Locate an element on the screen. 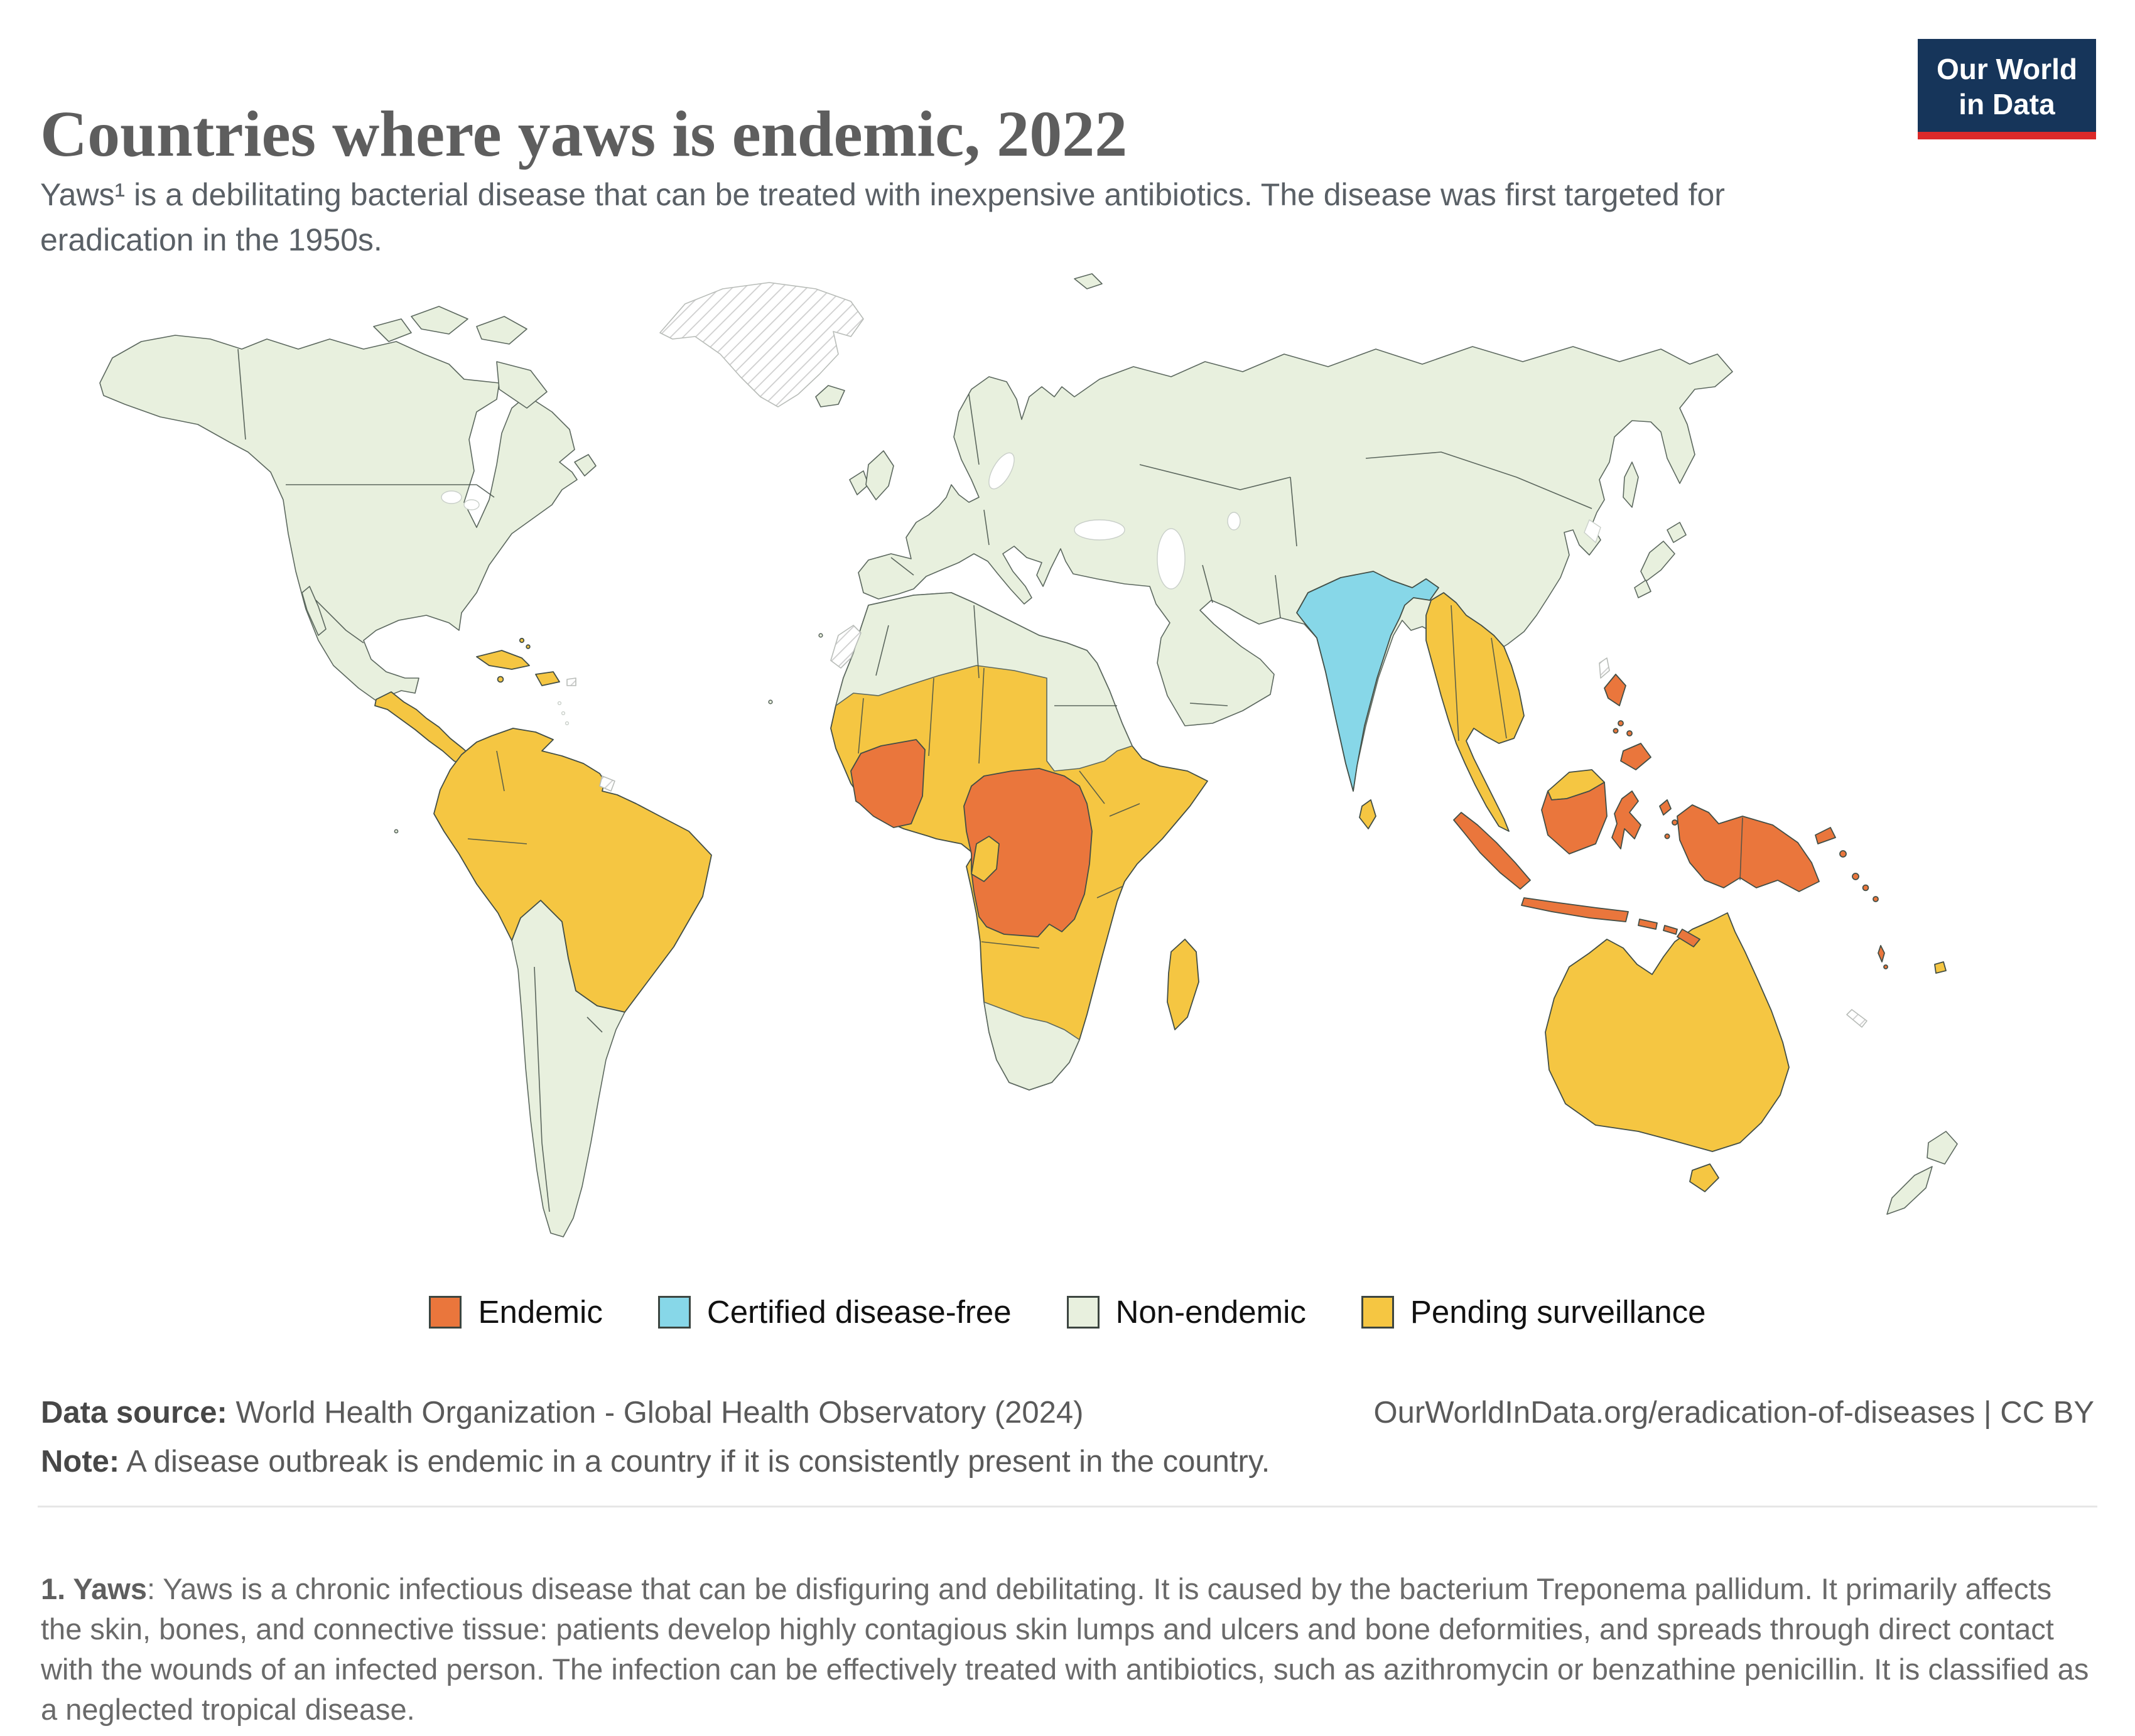 The height and width of the screenshot is (1736, 2135). region-baffin-island is located at coordinates (522, 385).